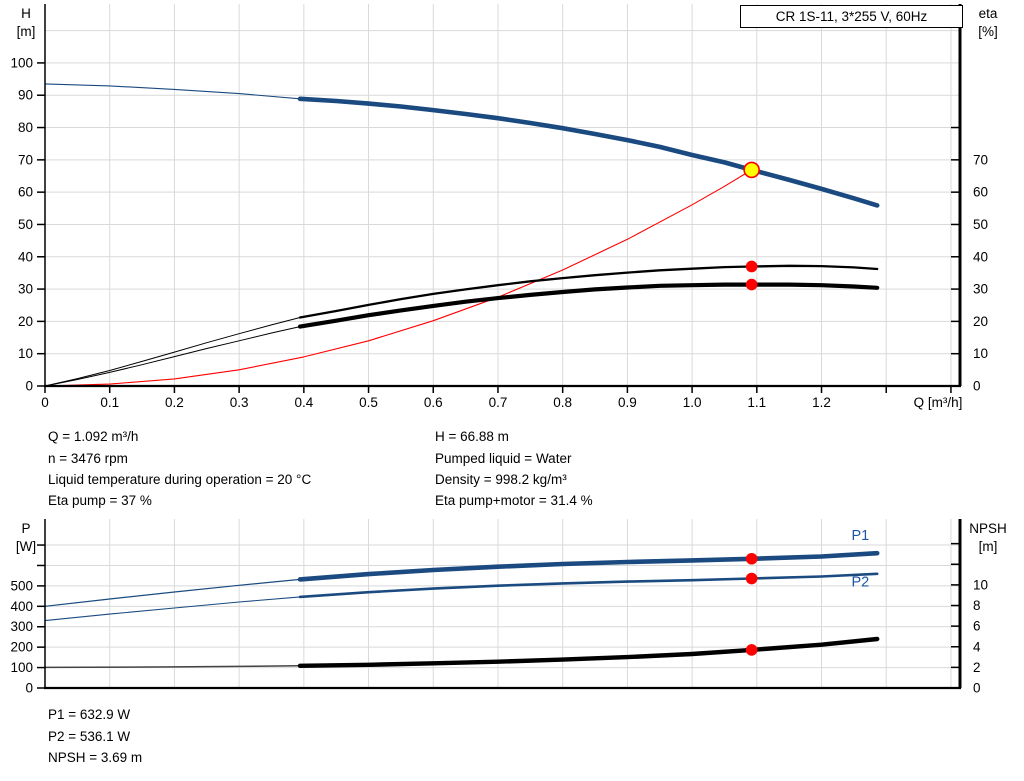 The height and width of the screenshot is (781, 1024). What do you see at coordinates (25, 289) in the screenshot?
I see `left-tick-label: 30` at bounding box center [25, 289].